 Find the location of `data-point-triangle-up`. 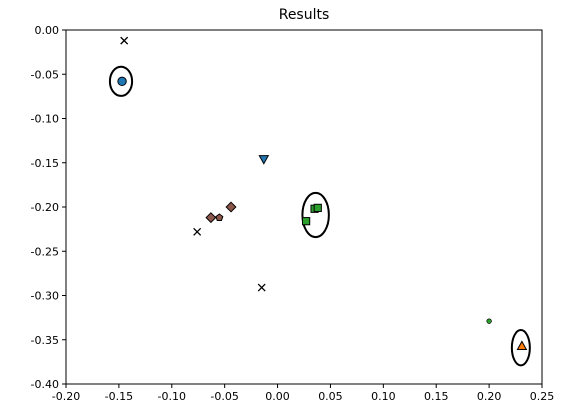

data-point-triangle-up is located at coordinates (522, 345).